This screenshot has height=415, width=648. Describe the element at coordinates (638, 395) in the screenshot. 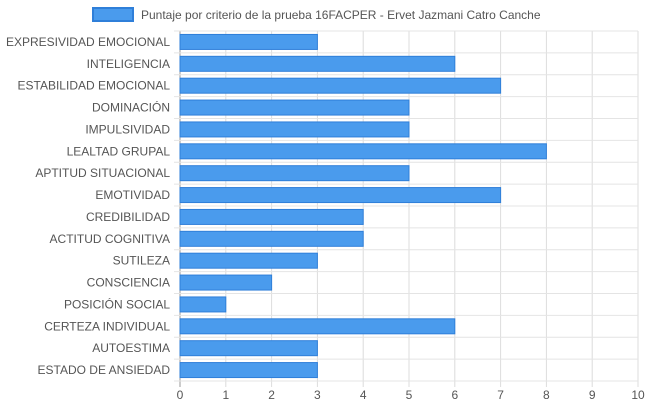

I see `x-tick-label: 10` at that location.